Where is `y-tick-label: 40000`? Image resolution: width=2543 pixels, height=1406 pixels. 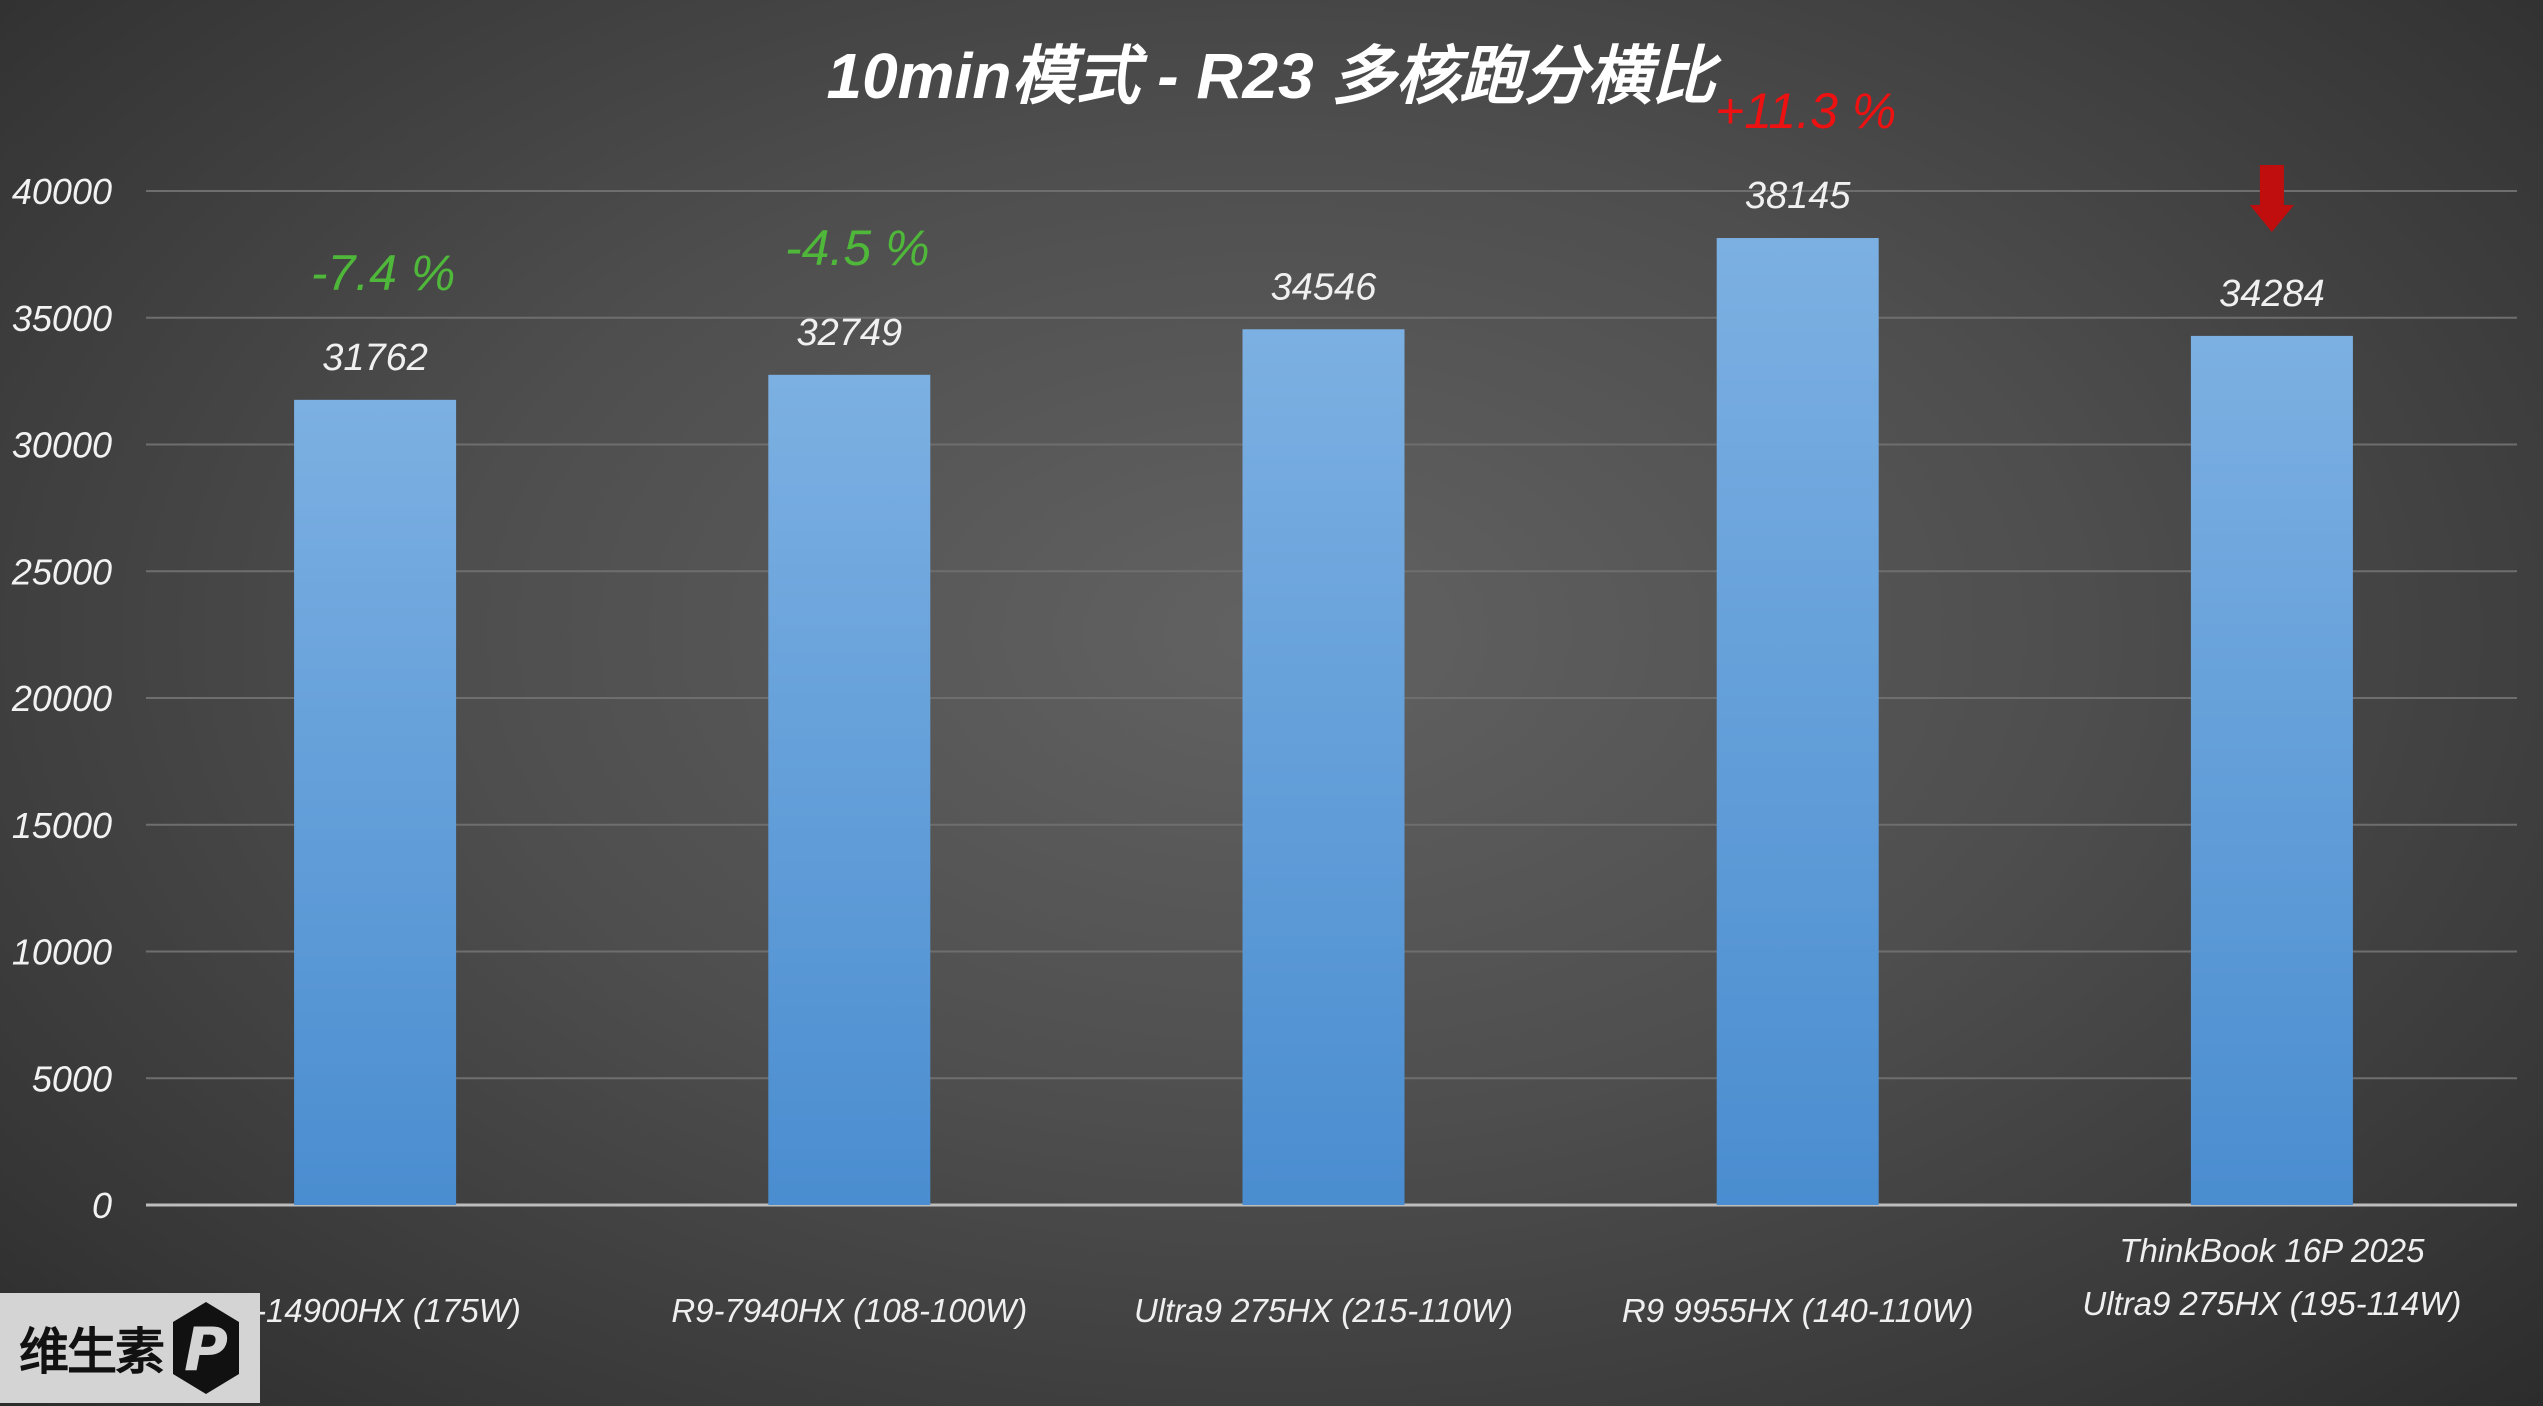 y-tick-label: 40000 is located at coordinates (62, 191).